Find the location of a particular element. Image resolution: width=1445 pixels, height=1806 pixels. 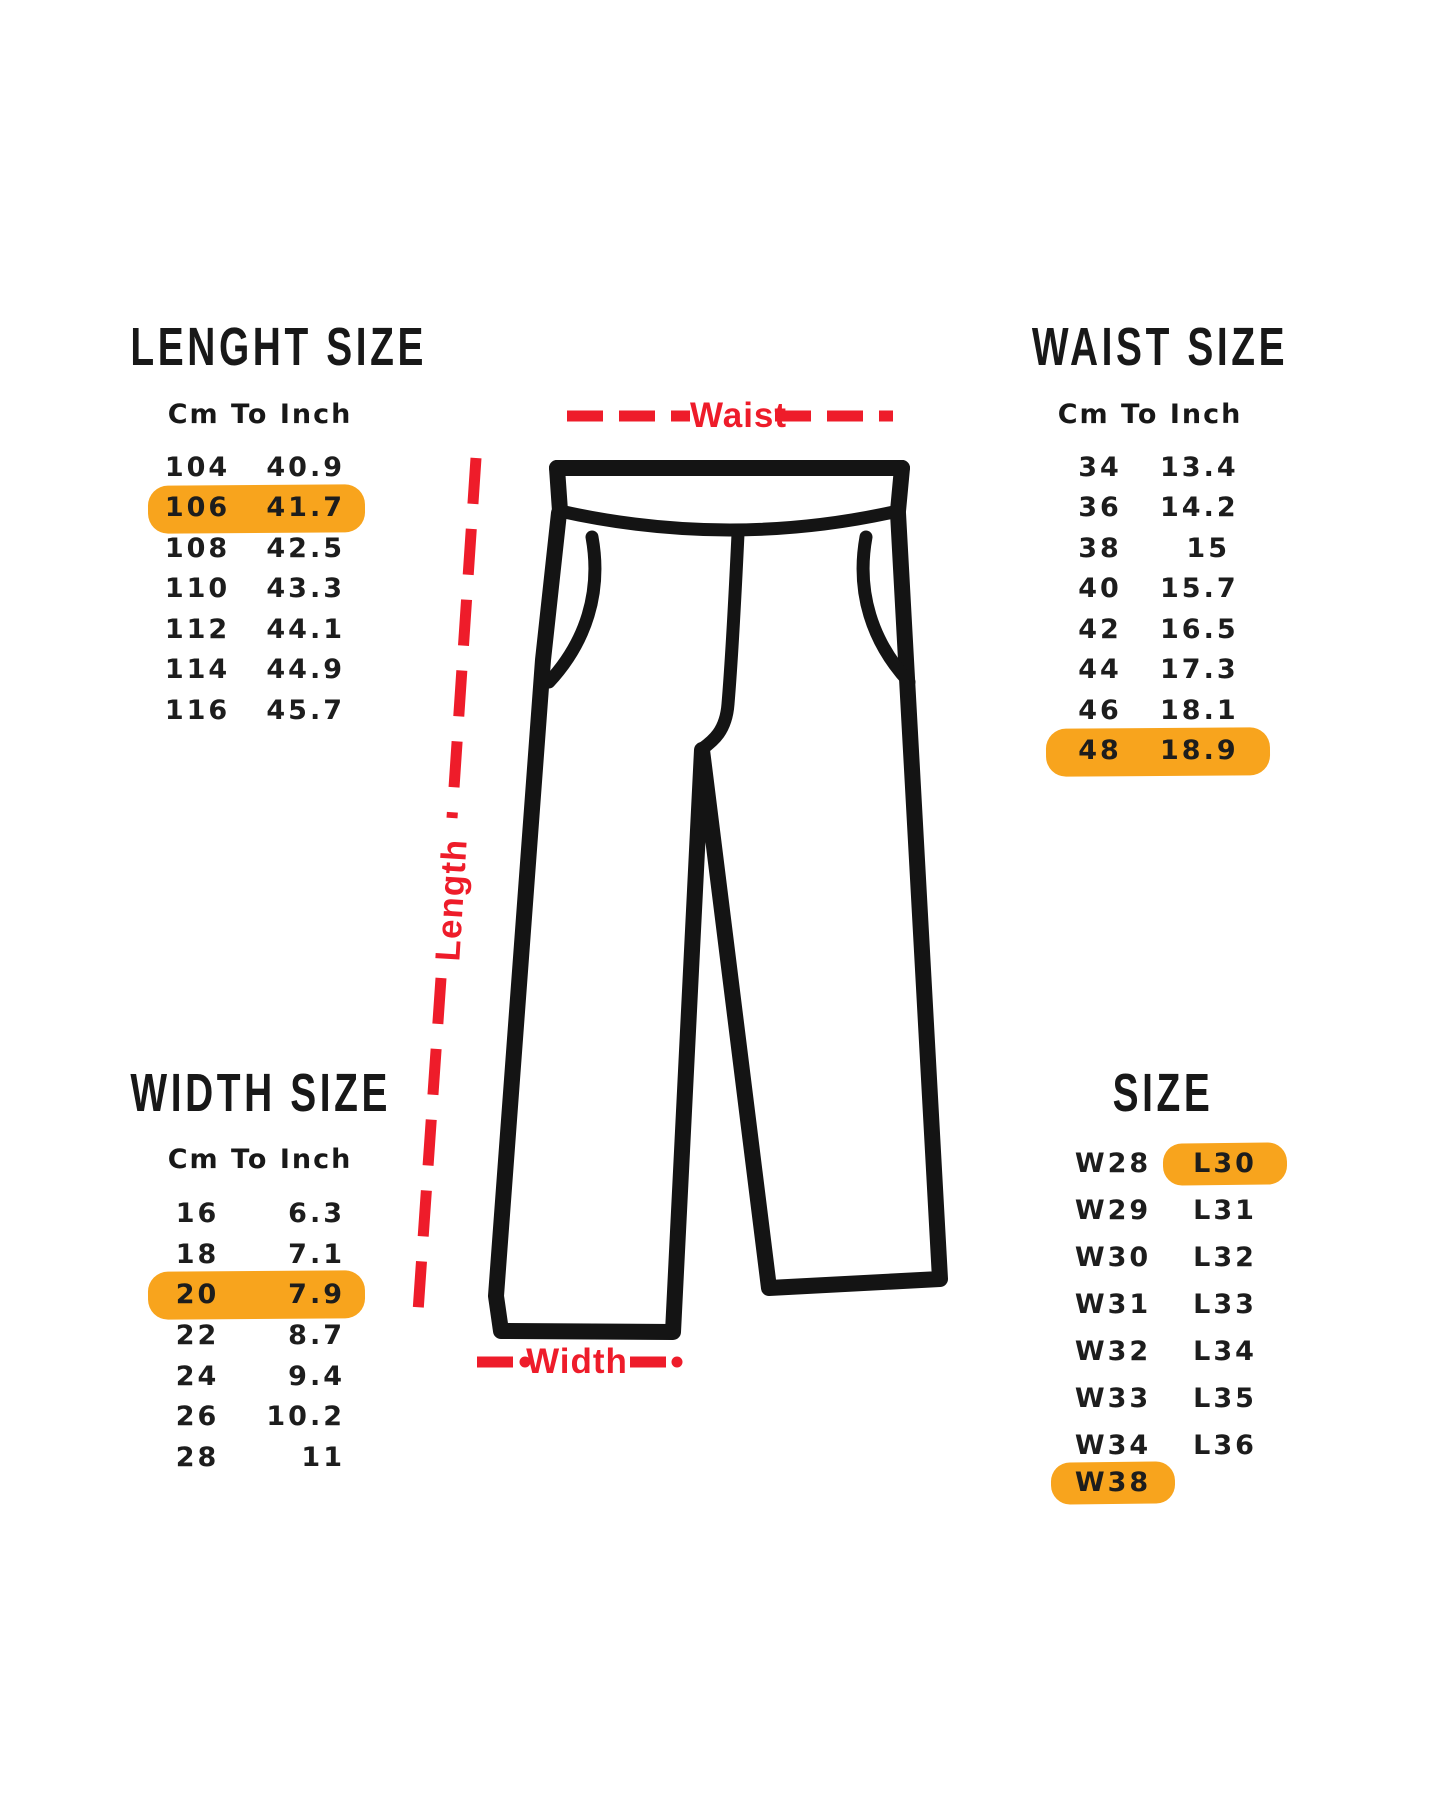

length-size-value: L36 is located at coordinates (1225, 1445).